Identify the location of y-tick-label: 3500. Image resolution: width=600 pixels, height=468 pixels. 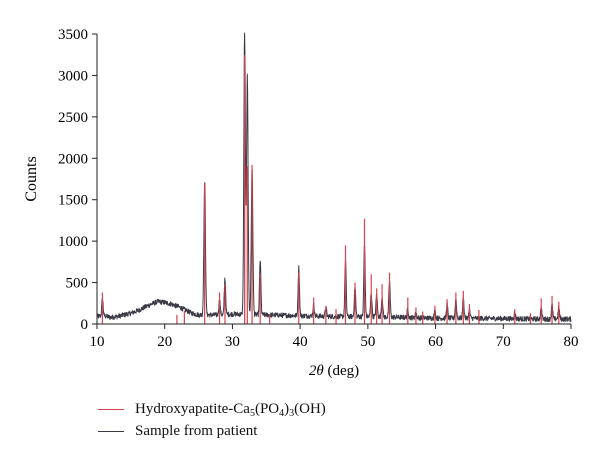
(73, 35).